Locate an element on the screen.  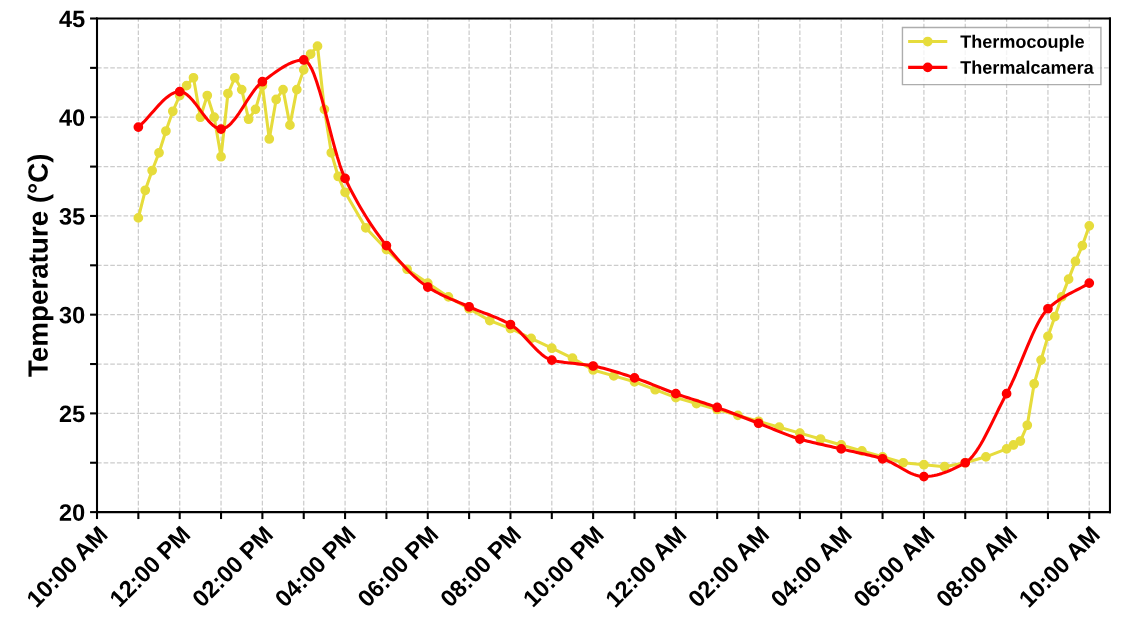
legend-label: Thermocouple is located at coordinates (1022, 43).